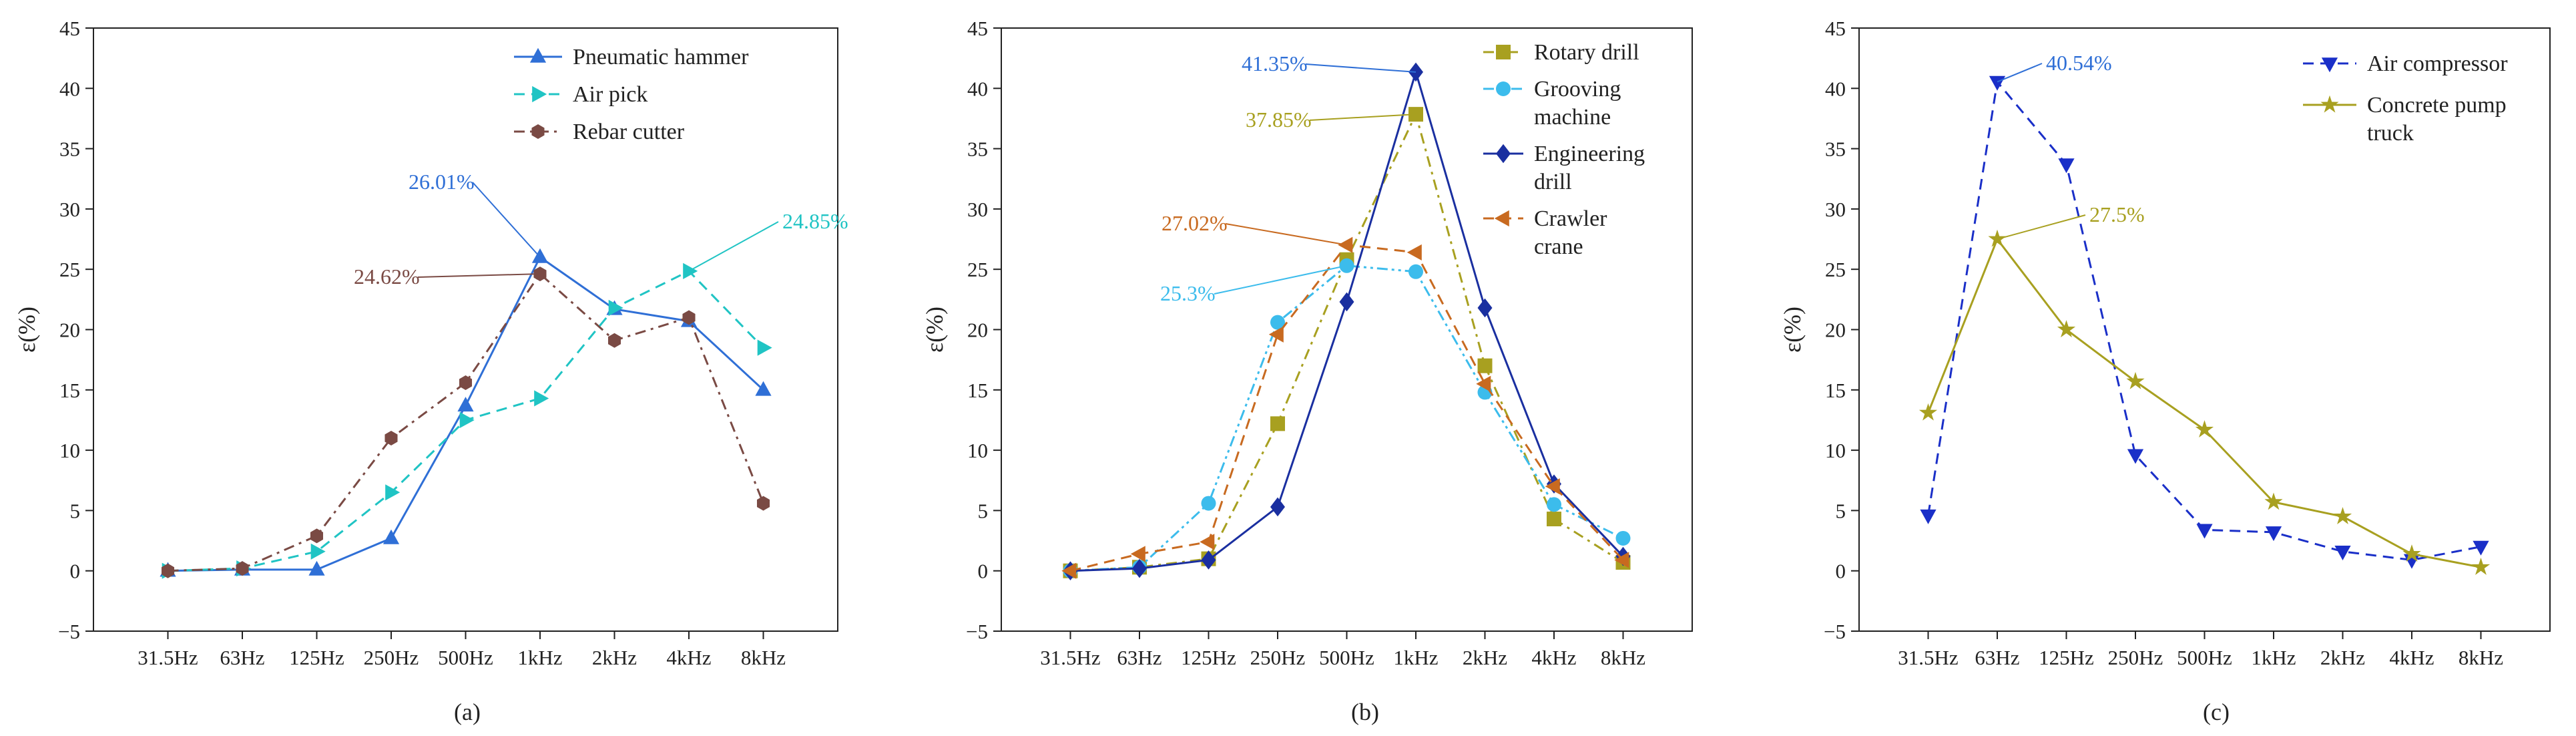 This screenshot has width=2576, height=736. Describe the element at coordinates (168, 657) in the screenshot. I see `x-tick-label: 31.5Hz` at that location.